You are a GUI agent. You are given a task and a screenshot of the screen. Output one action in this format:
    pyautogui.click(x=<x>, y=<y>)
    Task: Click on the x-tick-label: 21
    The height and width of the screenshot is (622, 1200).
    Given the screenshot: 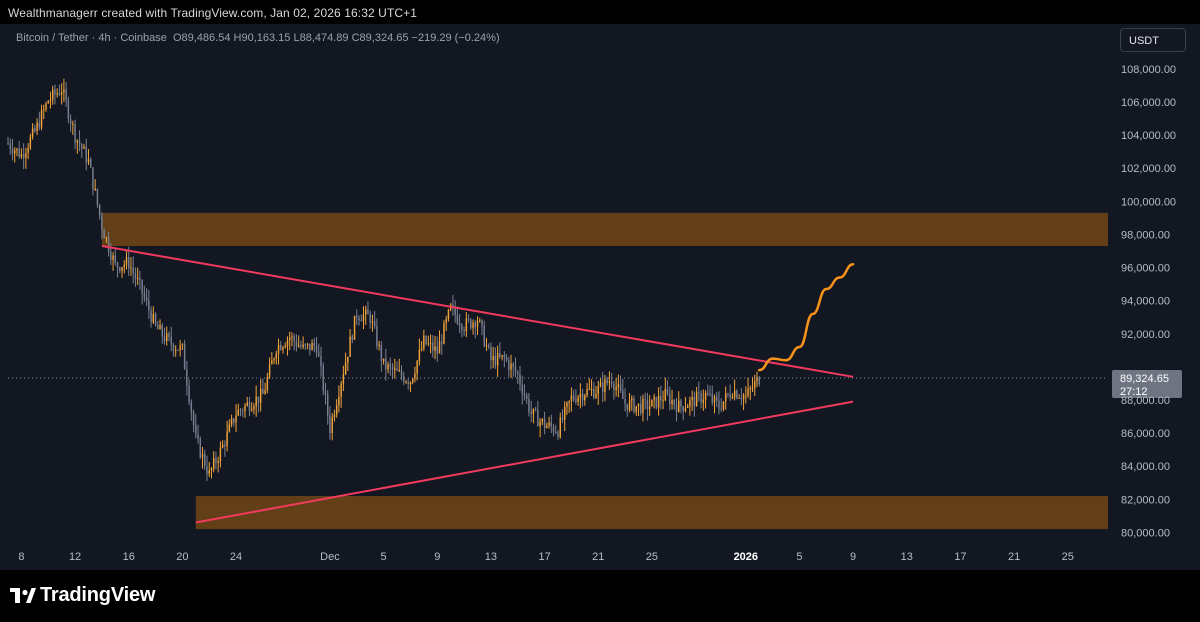 What is the action you would take?
    pyautogui.click(x=1014, y=557)
    